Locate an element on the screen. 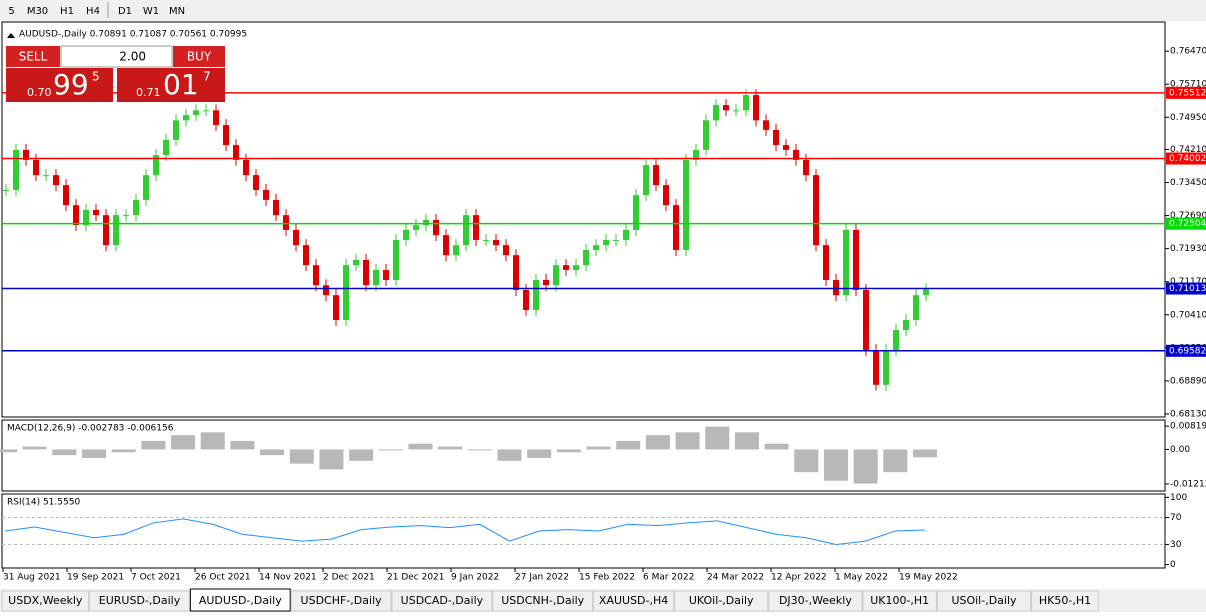  x-tick-label: 2 Dec 2021 is located at coordinates (349, 578).